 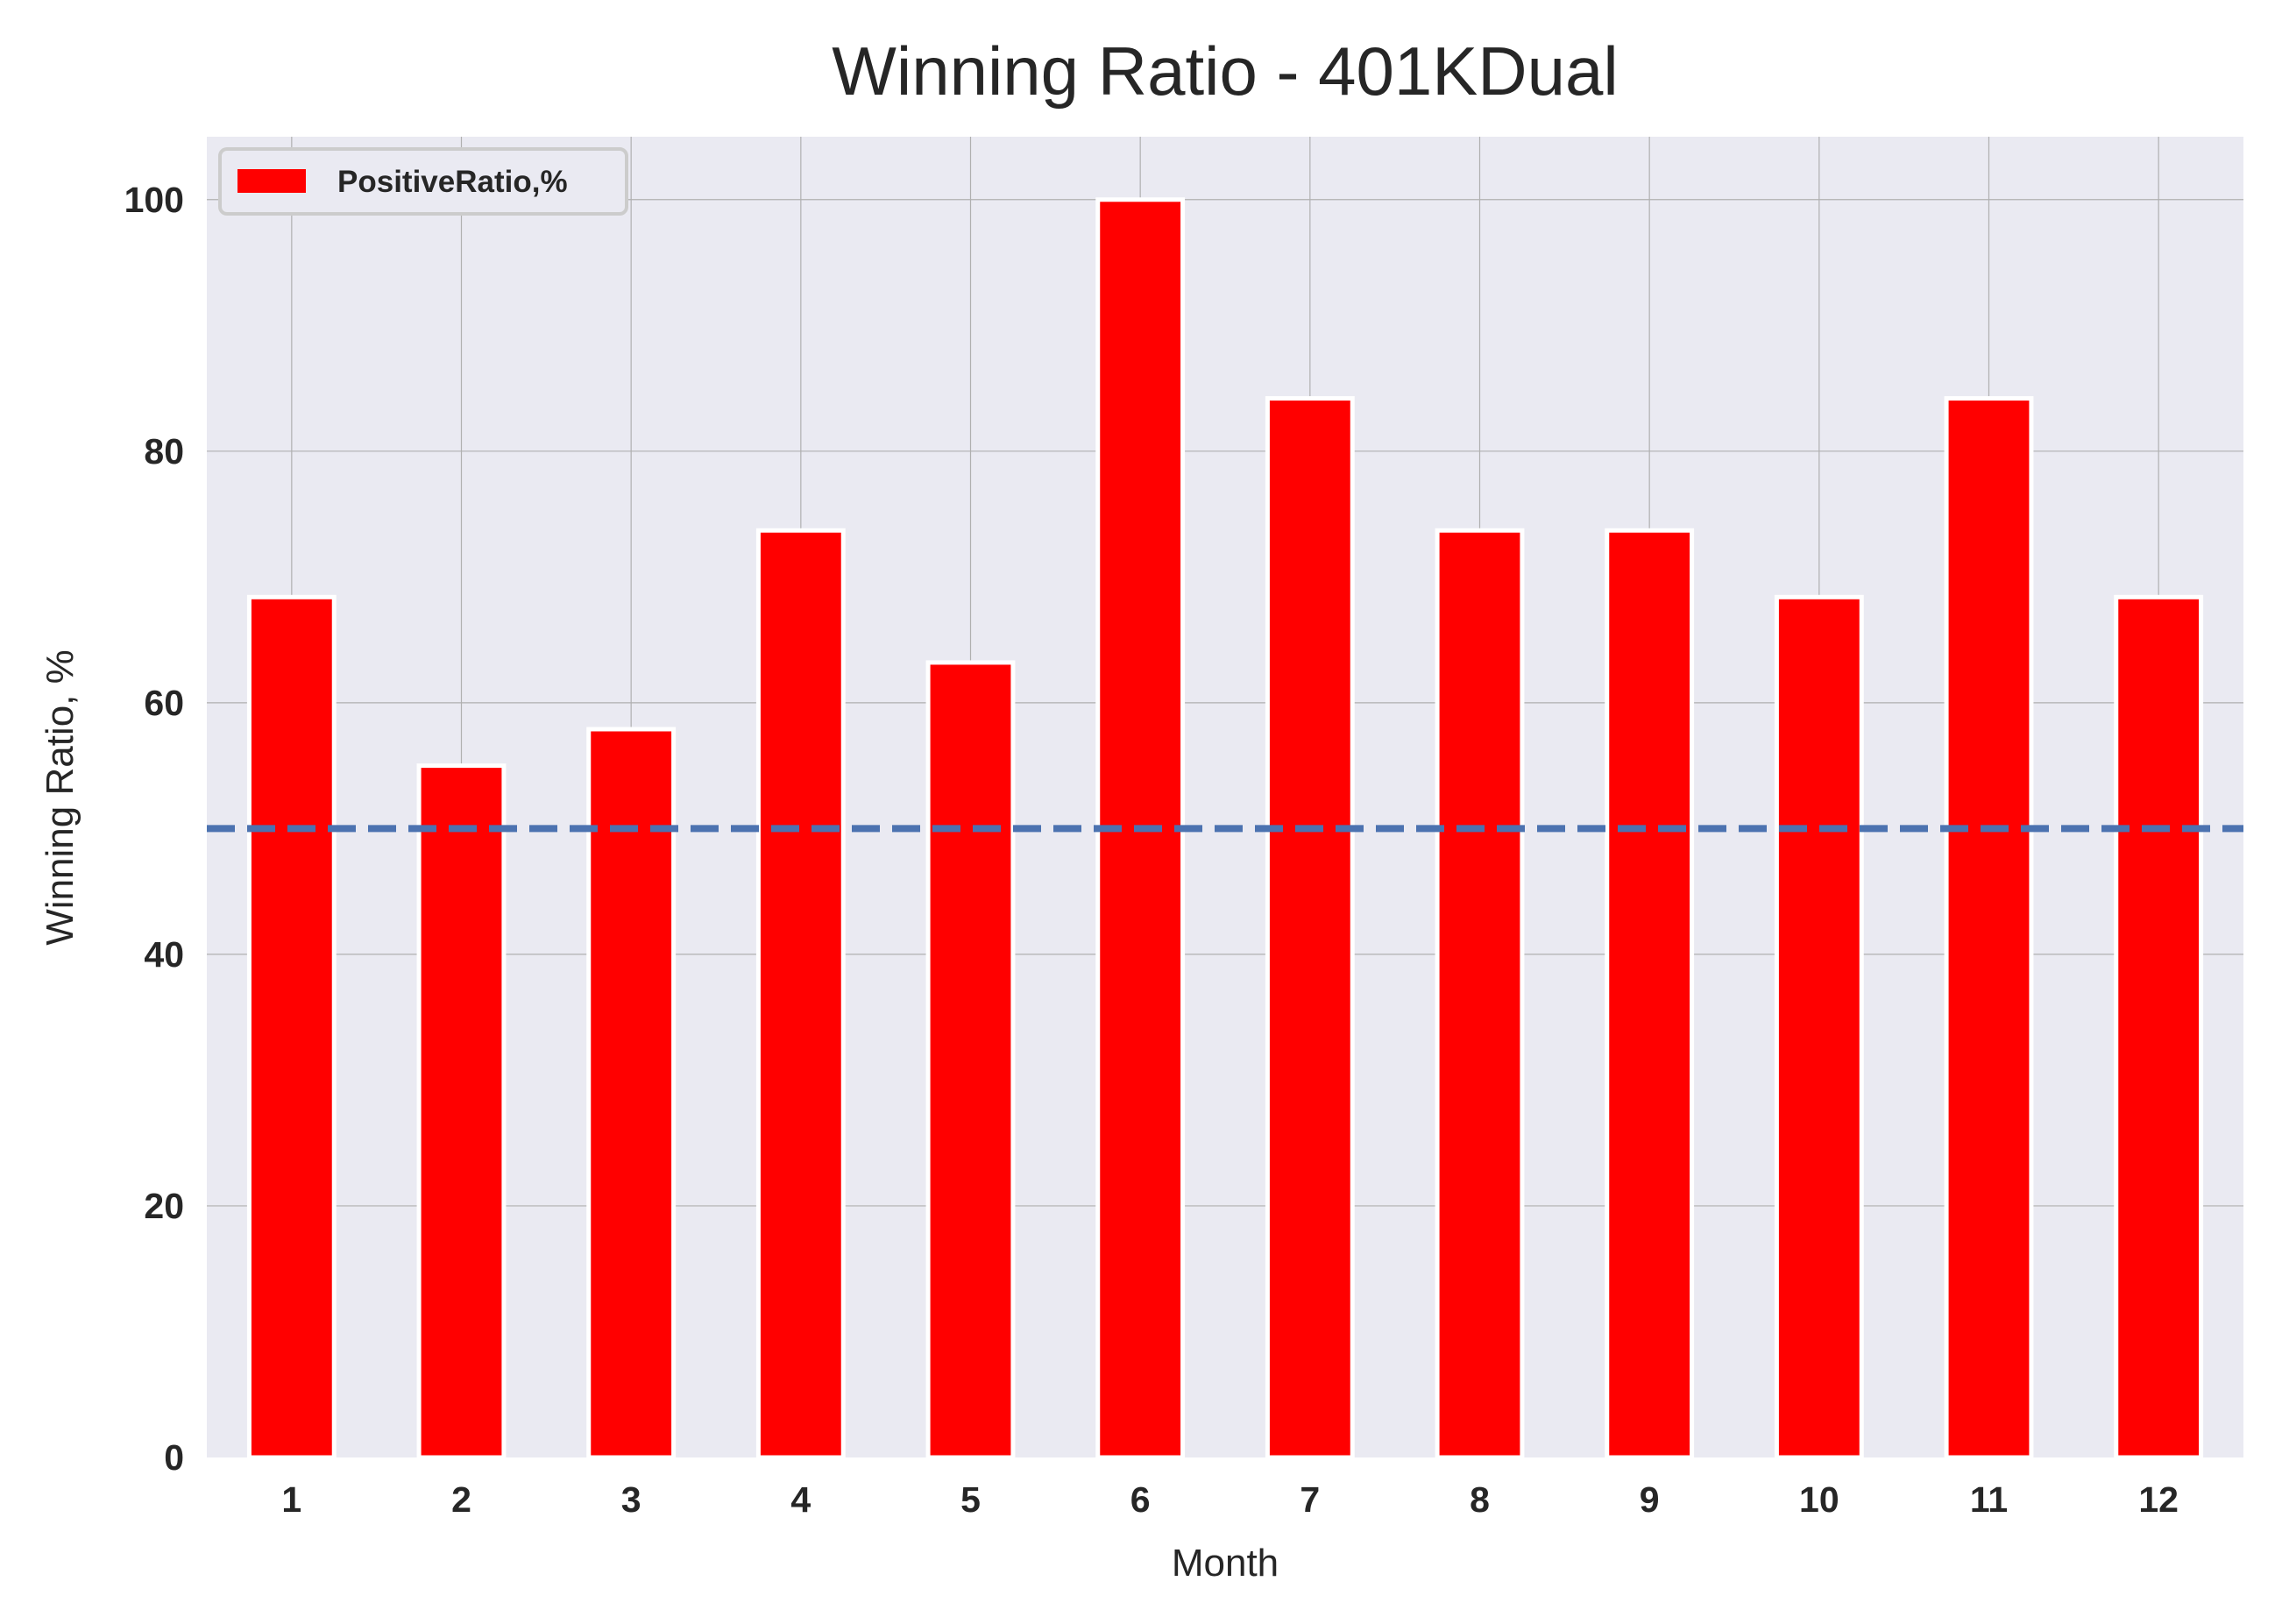 I want to click on x-tick-label-3: 3, so click(x=631, y=1499).